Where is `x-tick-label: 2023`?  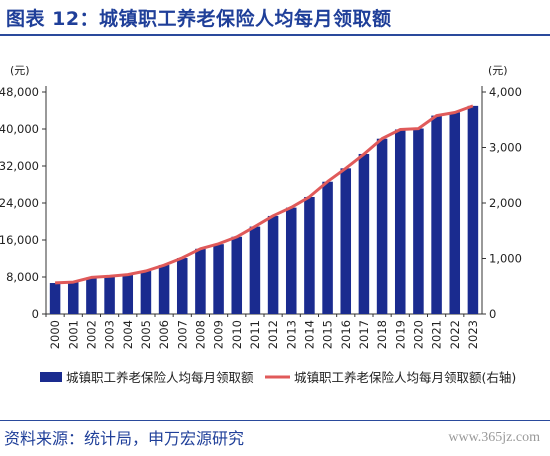 x-tick-label: 2023 is located at coordinates (473, 334).